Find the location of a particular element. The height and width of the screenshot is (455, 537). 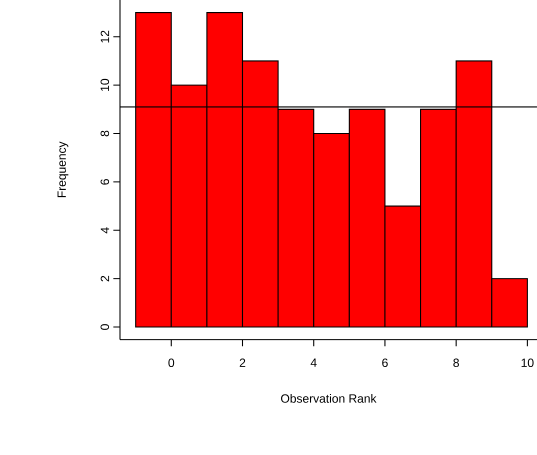

y-axis-title: Frequency is located at coordinates (63, 169).